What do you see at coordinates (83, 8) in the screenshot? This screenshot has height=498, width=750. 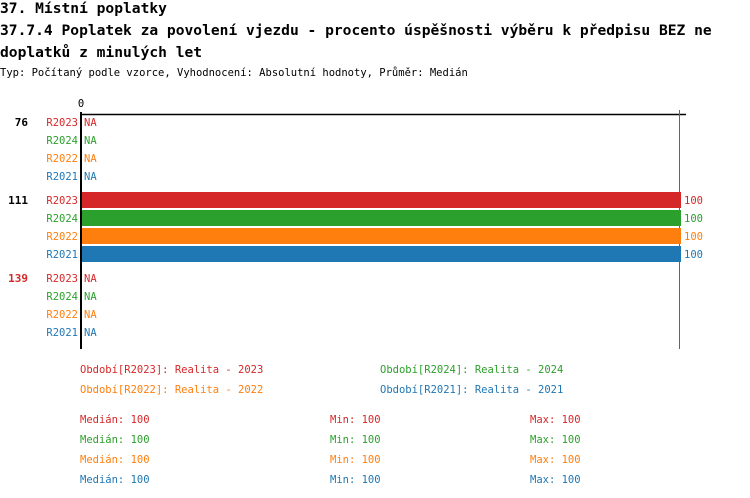 I see `page-title: 37. Místní poplatky` at bounding box center [83, 8].